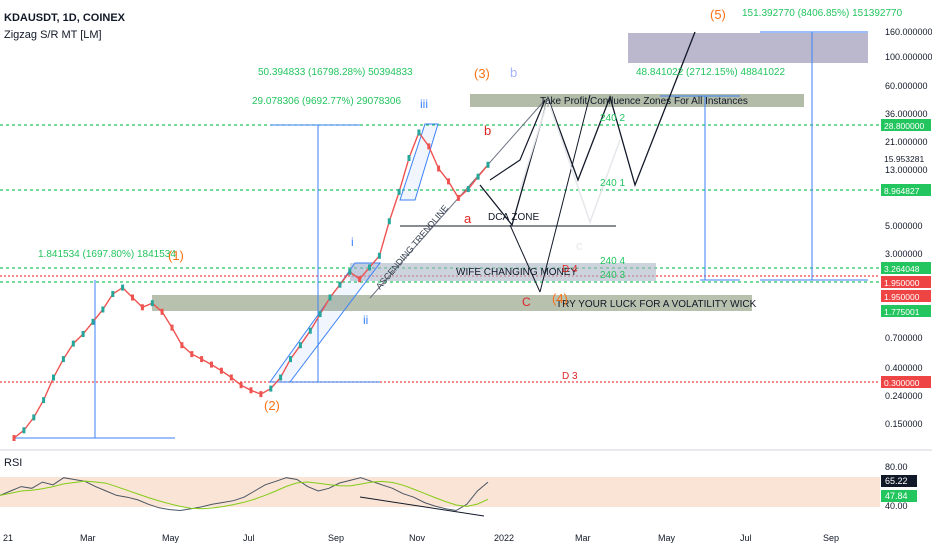  Describe the element at coordinates (583, 538) in the screenshot. I see `x-tick-label: Mar` at that location.